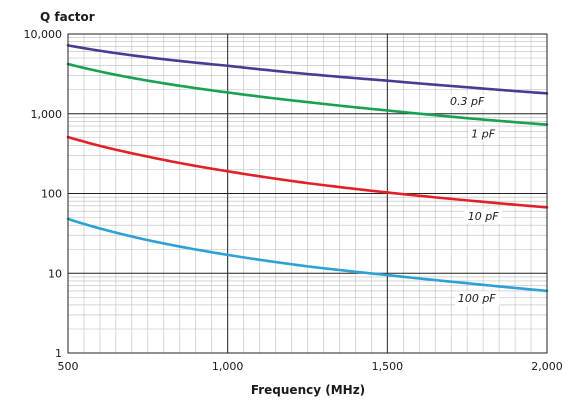  I want to click on x-axis-title: Frequency (MHz), so click(308, 390).